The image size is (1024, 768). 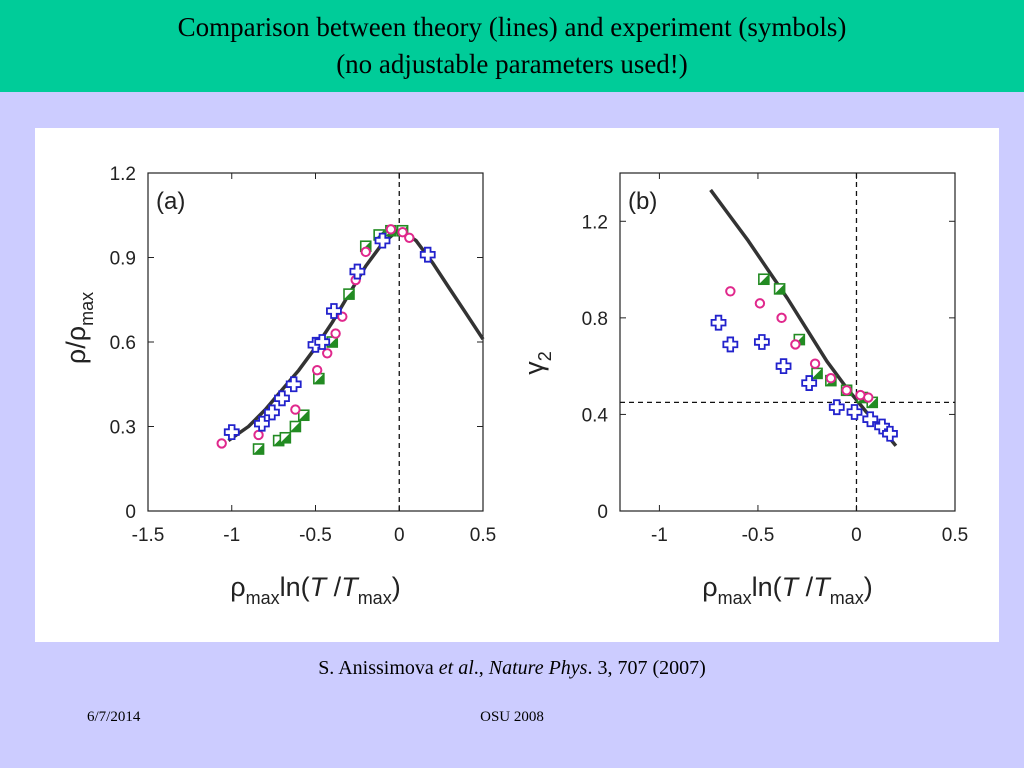 I want to click on y-tick-label: 0, so click(x=602, y=512).